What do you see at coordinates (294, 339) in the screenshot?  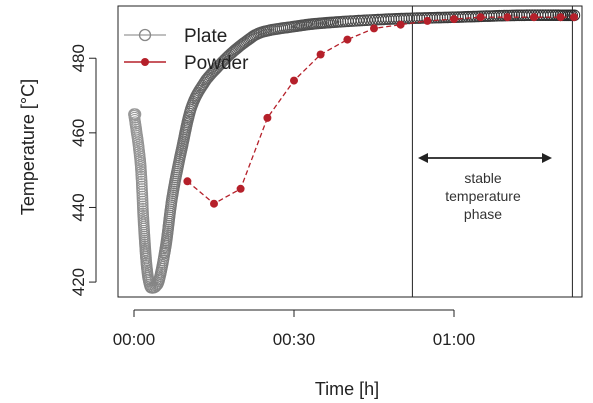 I see `x-tick-label-1: 00:30` at bounding box center [294, 339].